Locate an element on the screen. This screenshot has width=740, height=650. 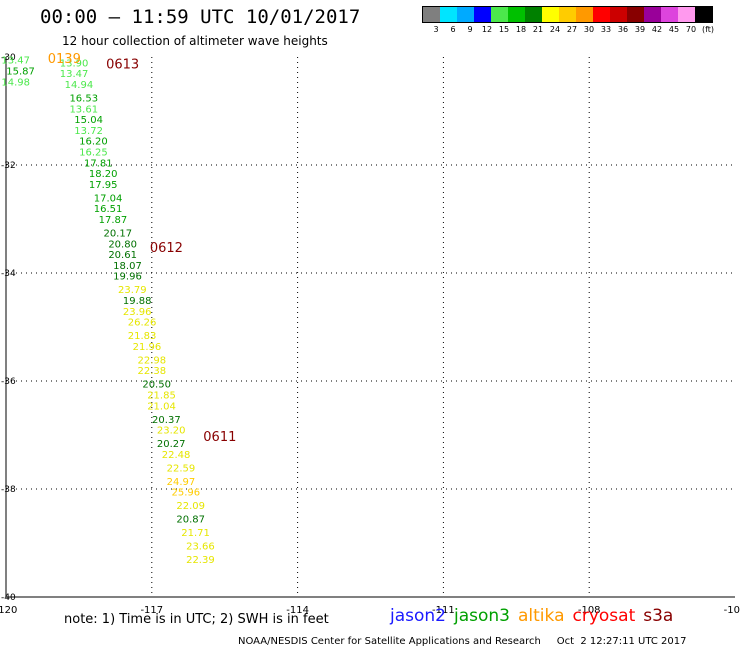
color-scale-label: 36 is located at coordinates (623, 29).